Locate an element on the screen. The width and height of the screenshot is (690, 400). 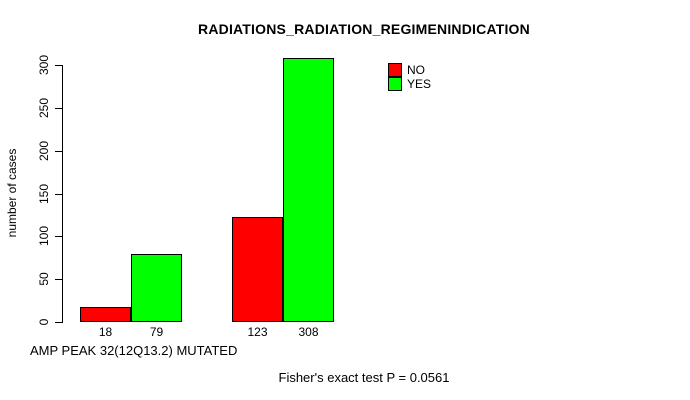
legend-label-no: NO is located at coordinates (416, 70).